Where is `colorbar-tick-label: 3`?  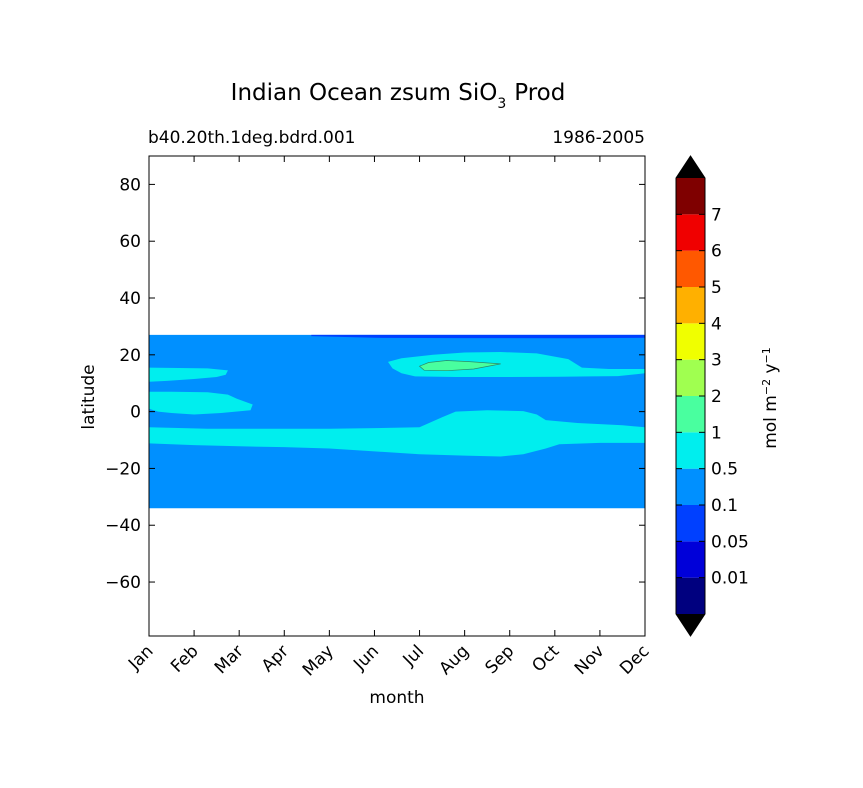
colorbar-tick-label: 3 is located at coordinates (716, 361).